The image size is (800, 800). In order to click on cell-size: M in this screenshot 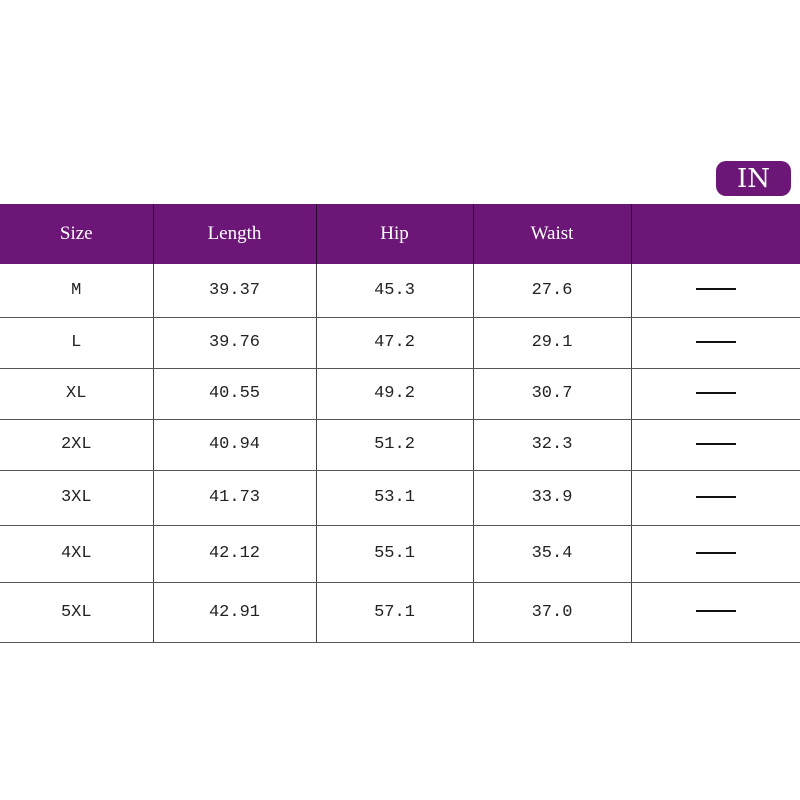, I will do `click(77, 291)`.